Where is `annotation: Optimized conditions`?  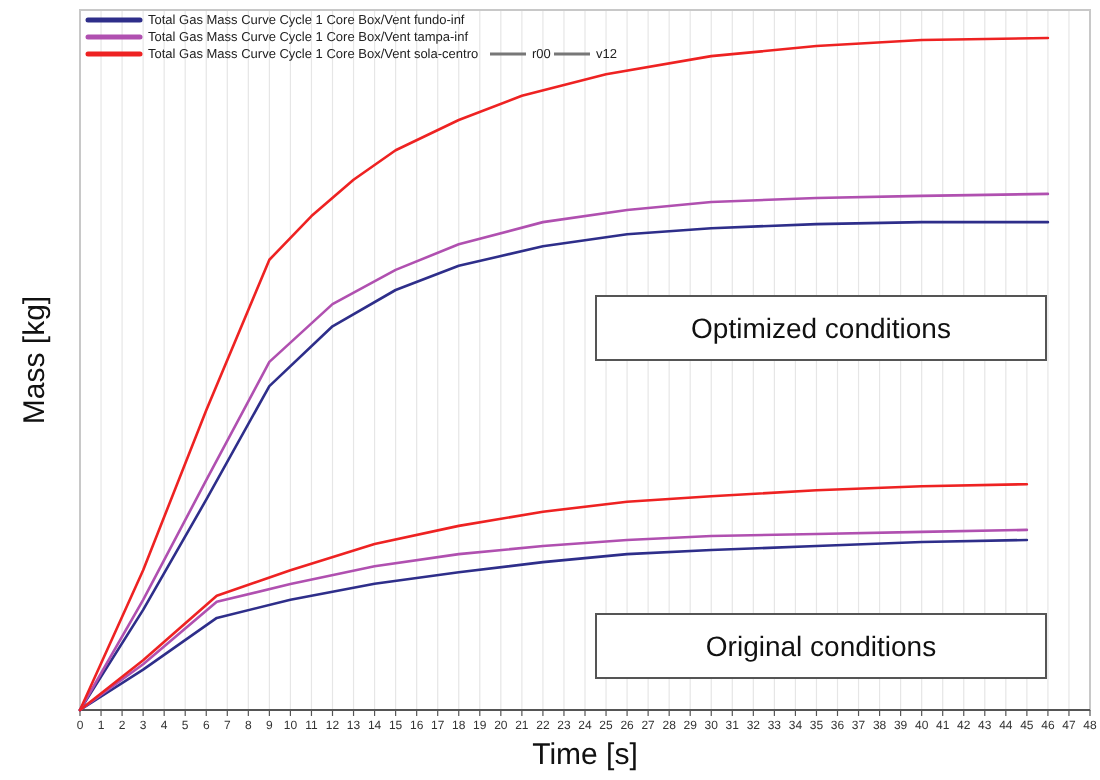 annotation: Optimized conditions is located at coordinates (821, 328).